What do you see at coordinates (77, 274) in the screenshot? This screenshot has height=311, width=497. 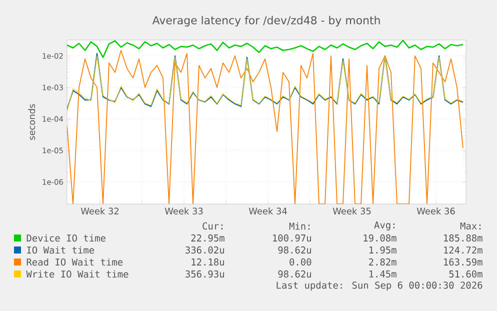 I see `legend-label: Write IO Wait time` at bounding box center [77, 274].